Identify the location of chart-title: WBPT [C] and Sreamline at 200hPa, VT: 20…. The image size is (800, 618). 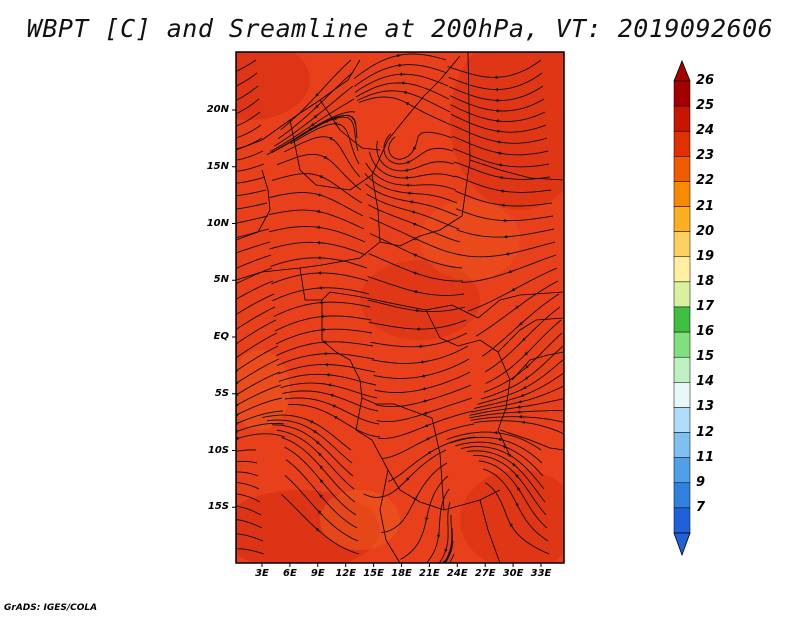
(400, 28).